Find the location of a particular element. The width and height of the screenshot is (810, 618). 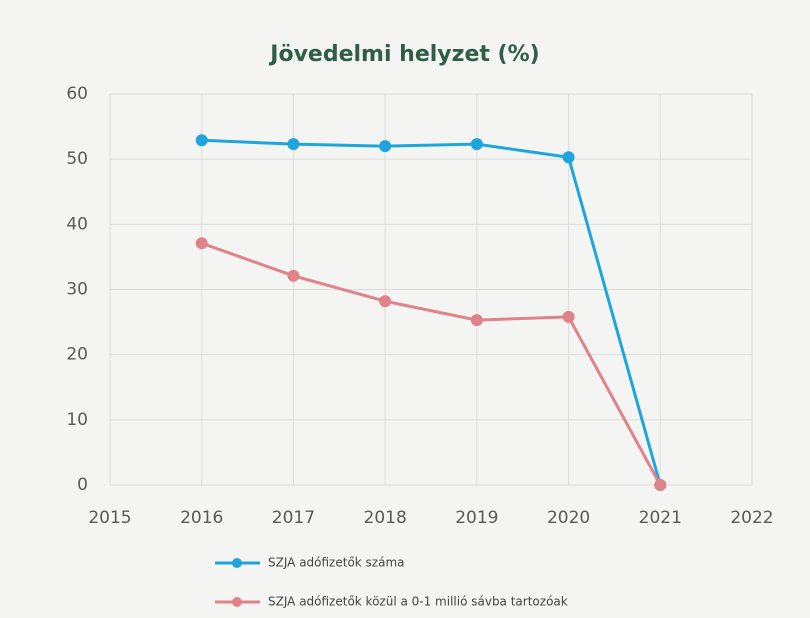

x-tick-label: 2017 is located at coordinates (293, 518).